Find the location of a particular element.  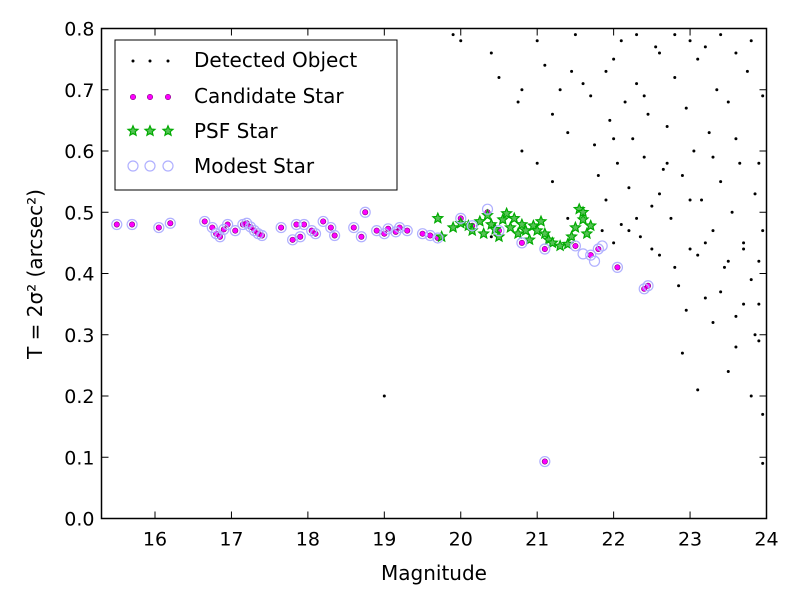

x-tick-label: 18 is located at coordinates (308, 540).